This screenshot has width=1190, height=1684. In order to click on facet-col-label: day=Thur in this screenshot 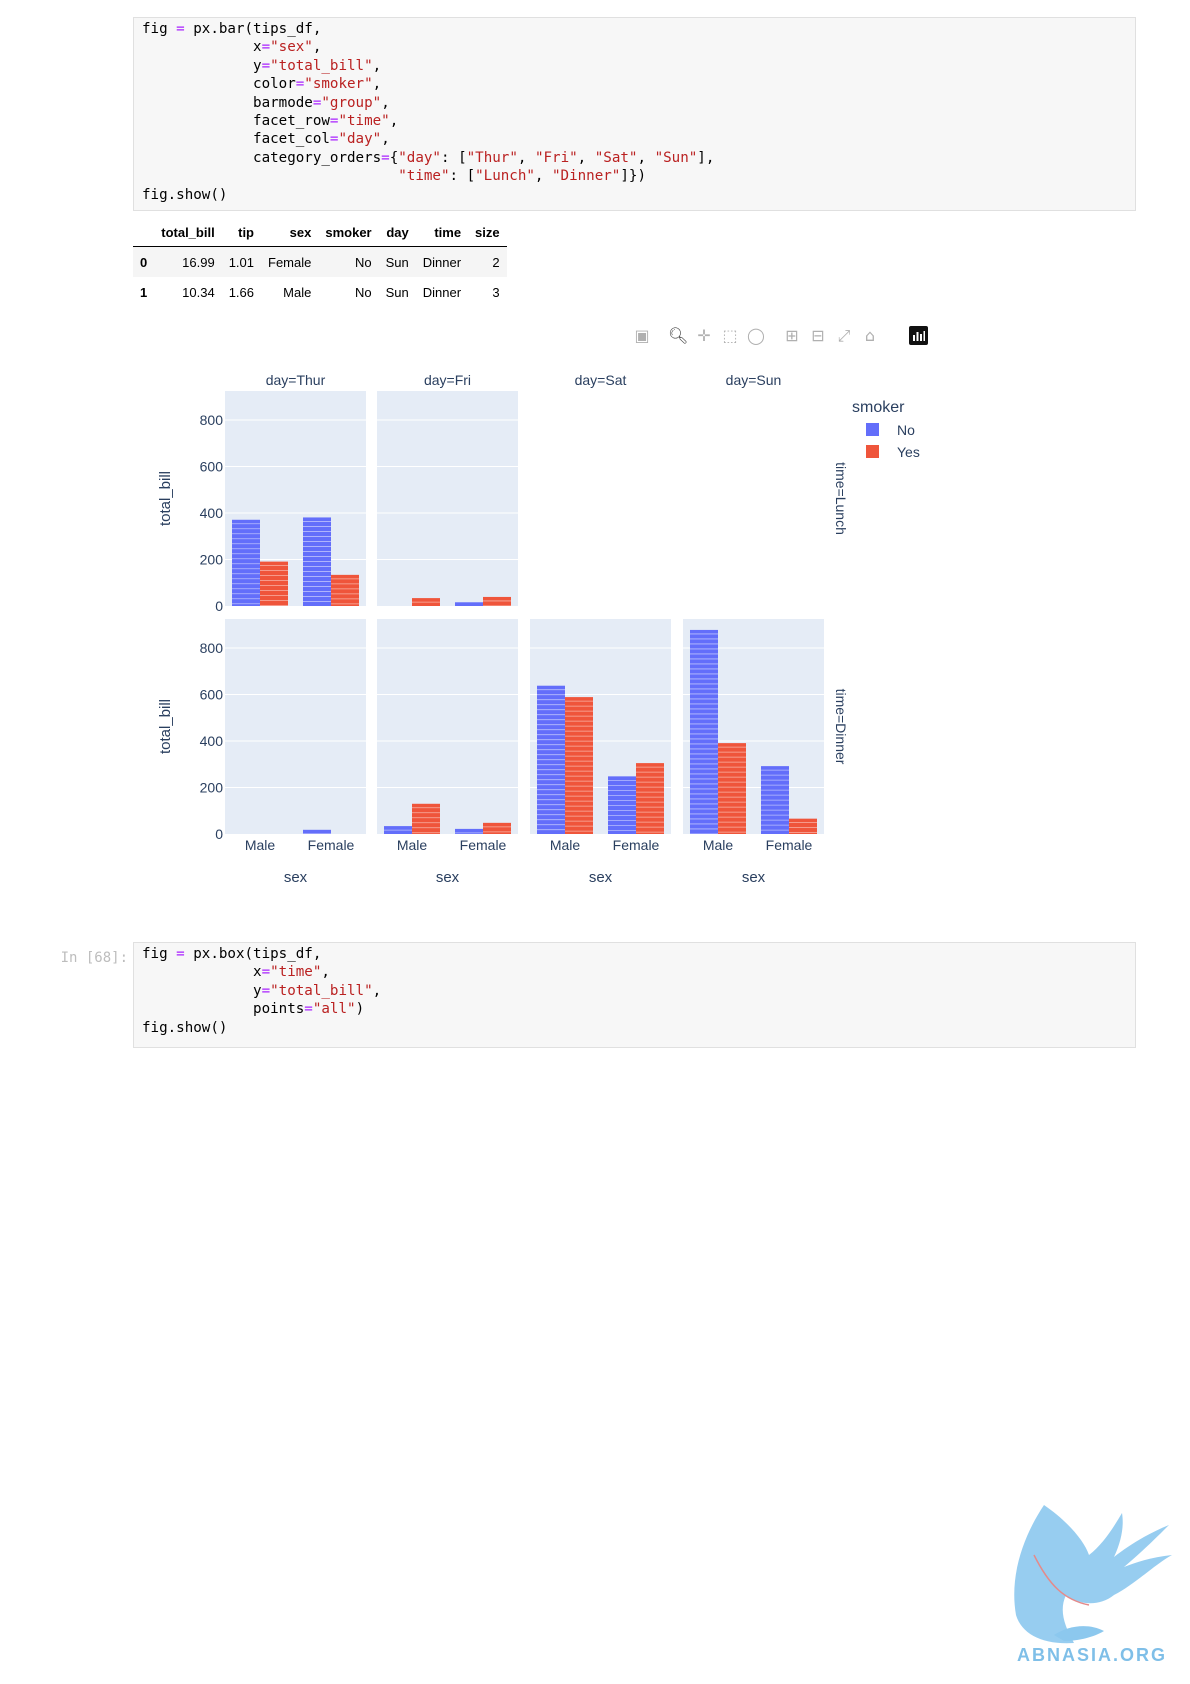, I will do `click(296, 380)`.